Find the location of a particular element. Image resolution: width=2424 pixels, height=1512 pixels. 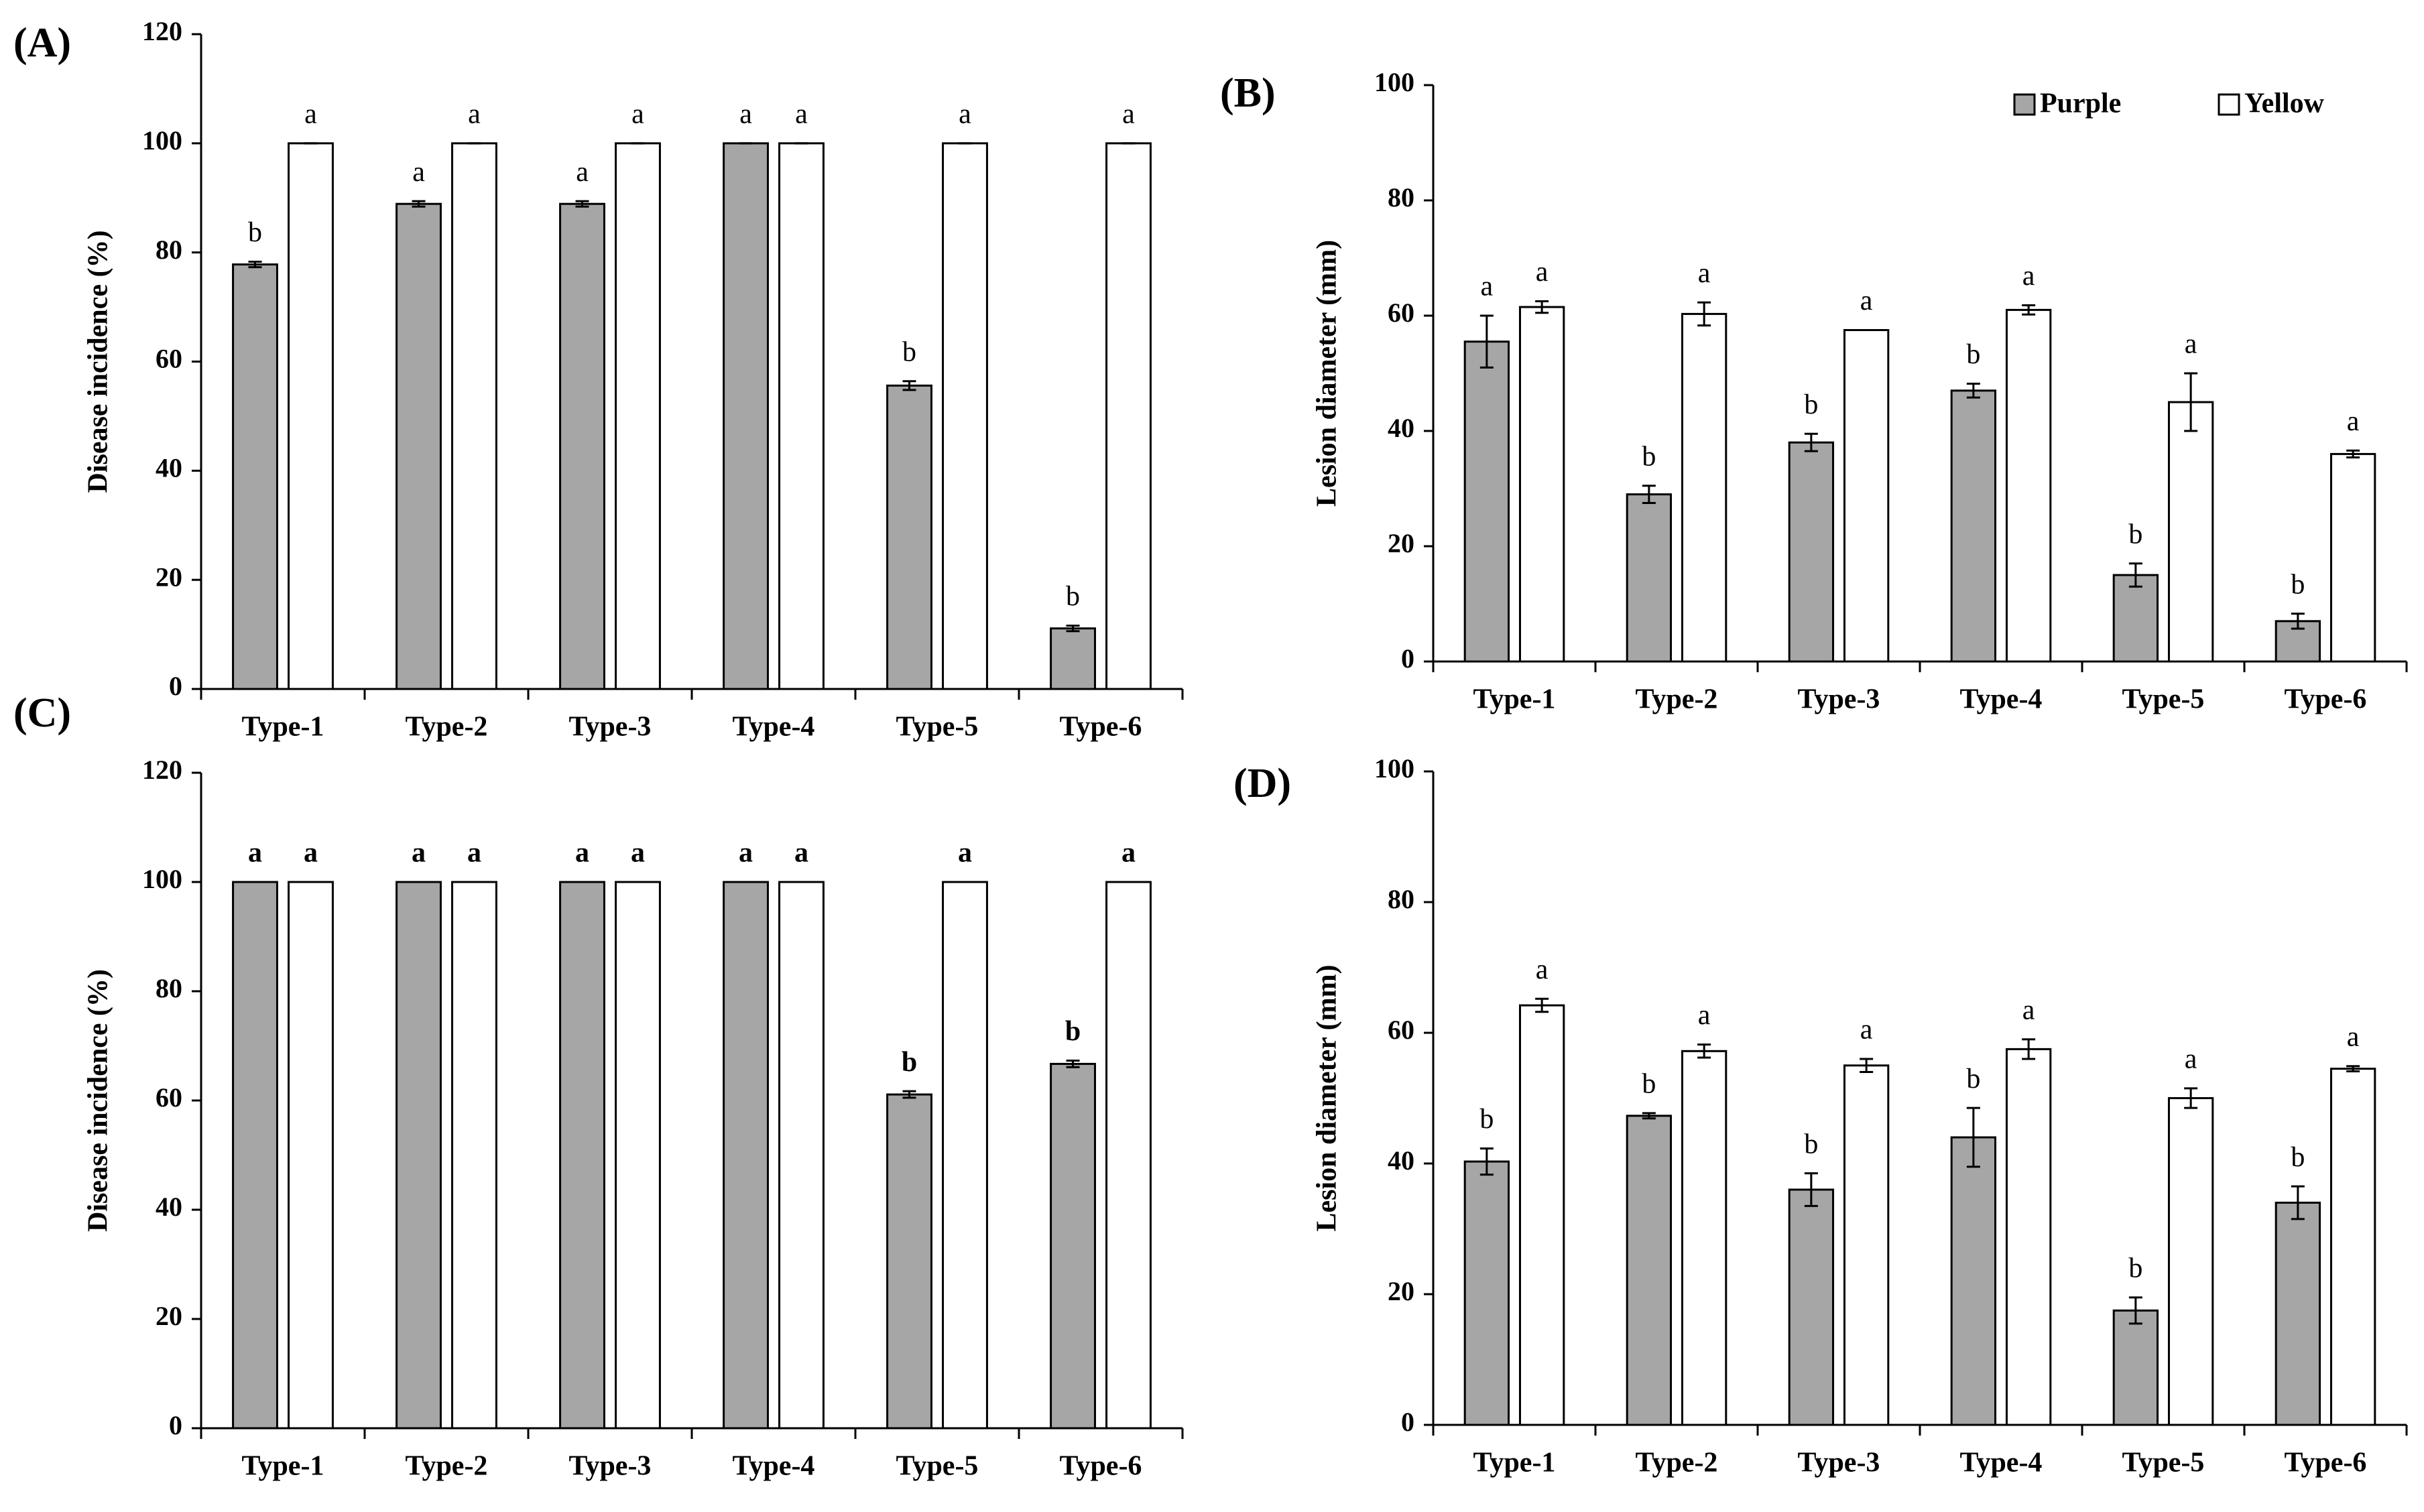

legend-swatch is located at coordinates (2229, 104).